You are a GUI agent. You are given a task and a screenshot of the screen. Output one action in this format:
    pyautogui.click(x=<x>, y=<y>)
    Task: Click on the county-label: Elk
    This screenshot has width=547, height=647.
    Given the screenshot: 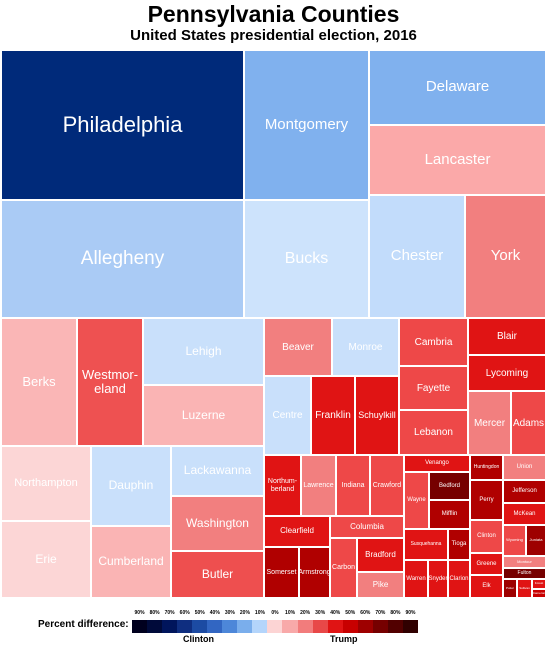 What is the action you would take?
    pyautogui.click(x=486, y=586)
    